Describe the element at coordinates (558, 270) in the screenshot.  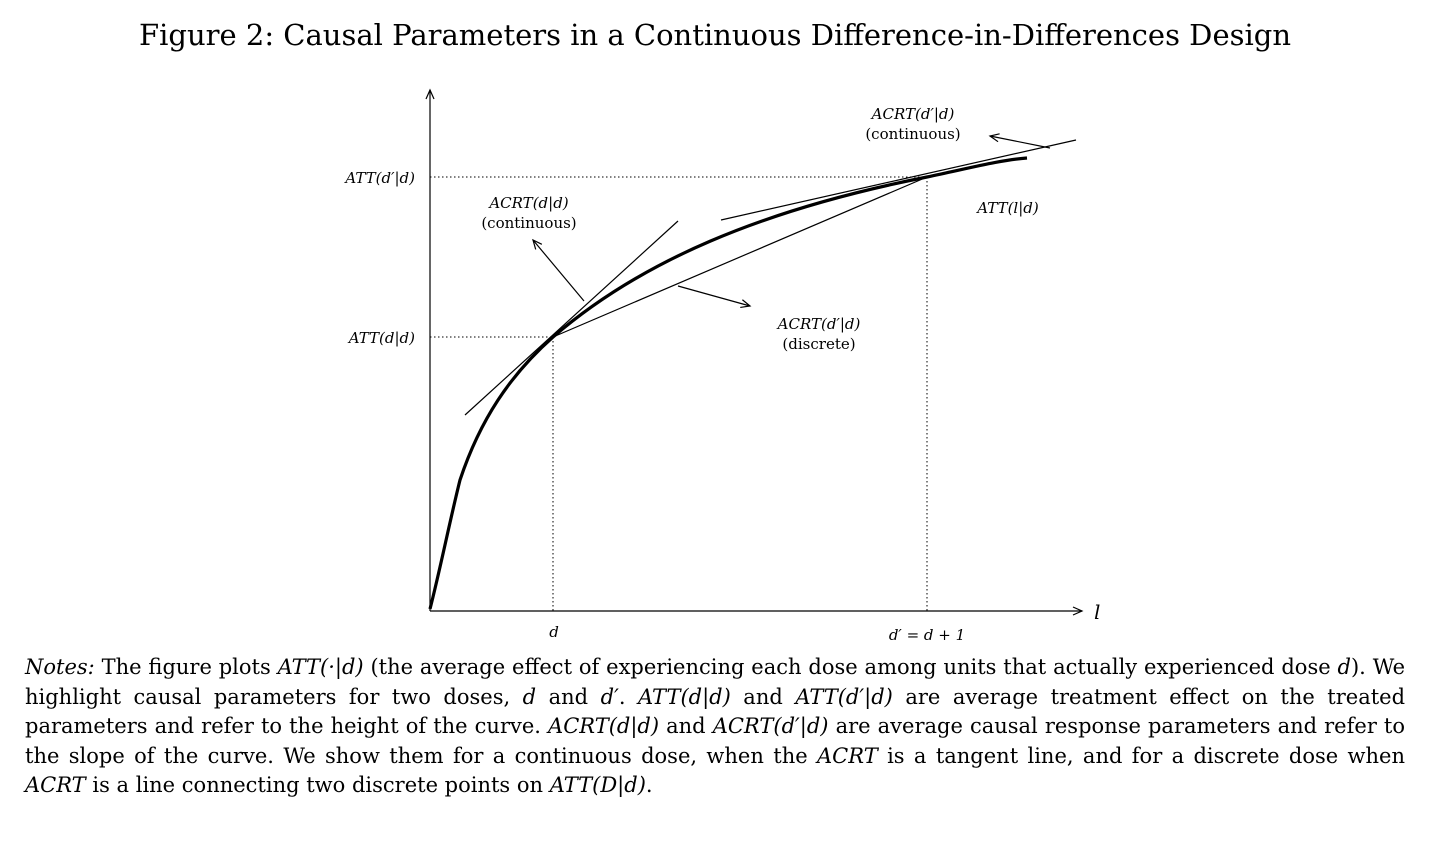
I see `arrow-acrt-d-continuous` at that location.